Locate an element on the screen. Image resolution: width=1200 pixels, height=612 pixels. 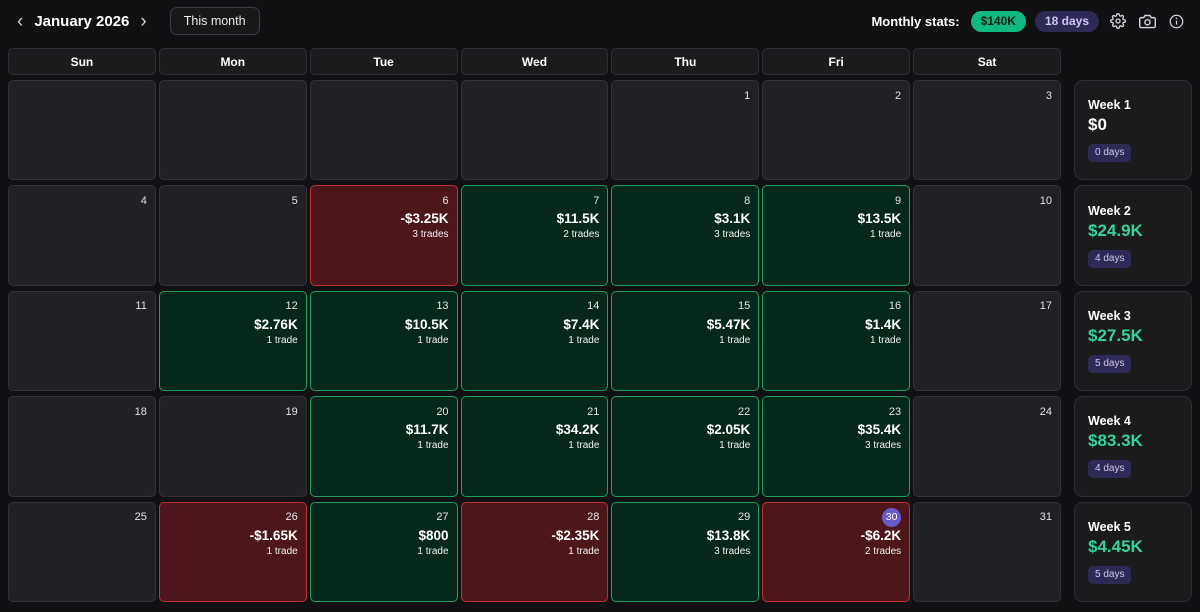
date-number: 8 is located at coordinates (747, 200).